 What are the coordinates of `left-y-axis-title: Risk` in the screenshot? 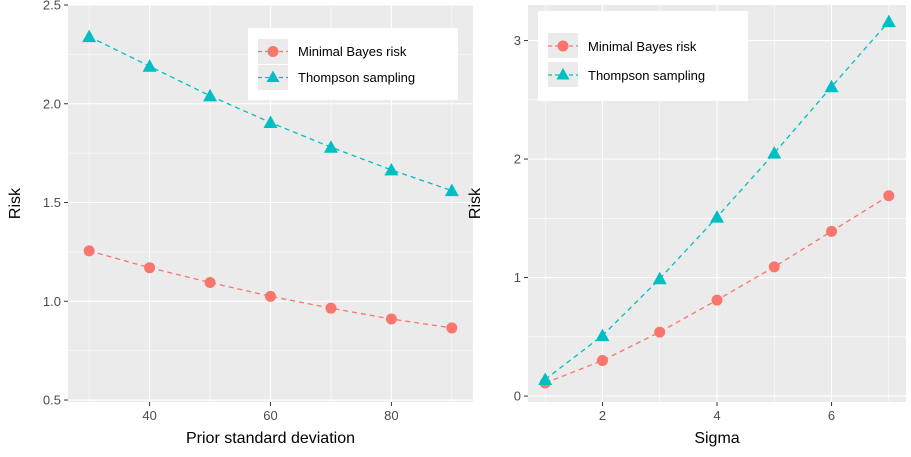 It's located at (15, 203).